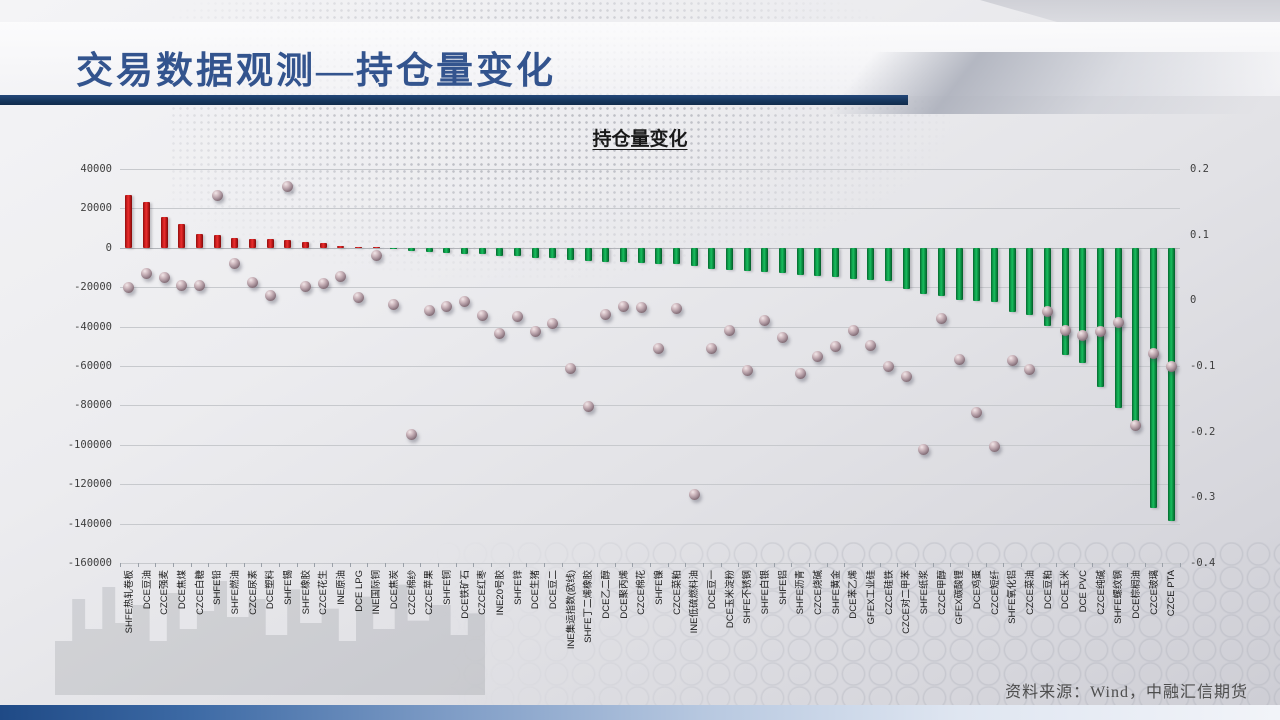 Image resolution: width=1280 pixels, height=720 pixels. I want to click on y-axis-right-tick-label: 0, so click(1193, 300).